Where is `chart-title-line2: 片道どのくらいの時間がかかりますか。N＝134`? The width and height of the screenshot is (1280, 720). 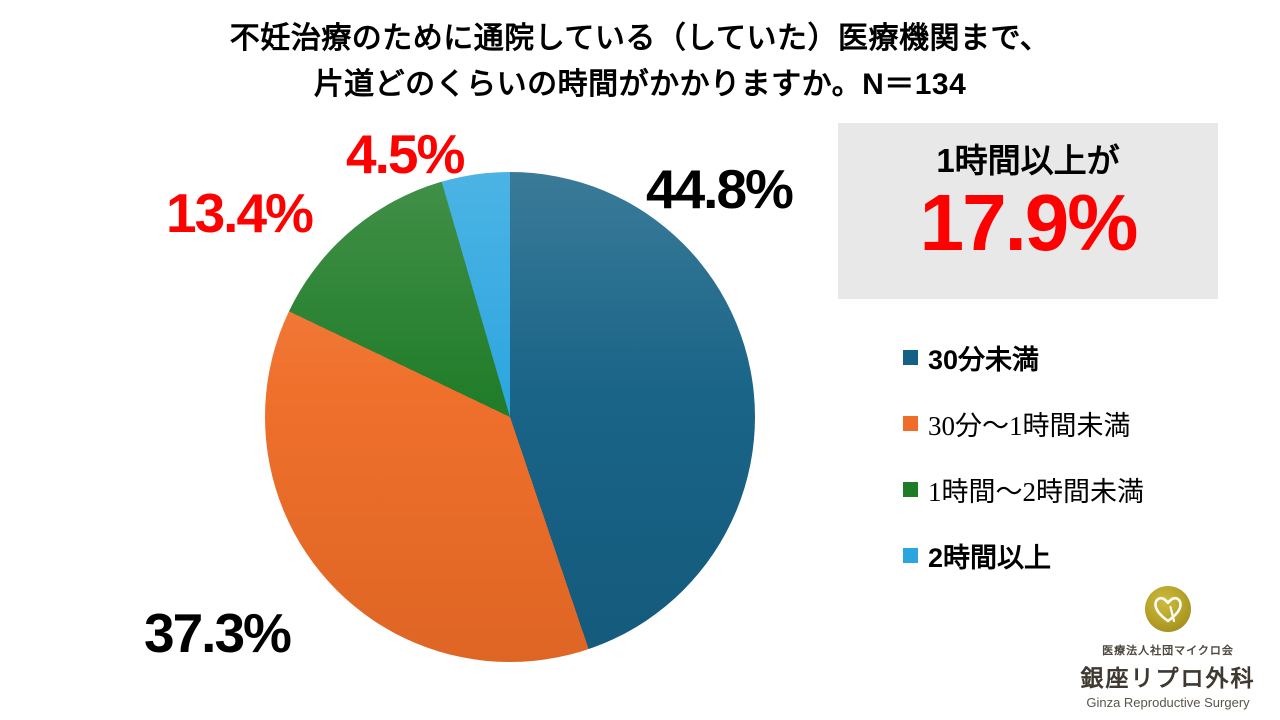
chart-title-line2: 片道どのくらいの時間がかかりますか。N＝134 is located at coordinates (640, 84).